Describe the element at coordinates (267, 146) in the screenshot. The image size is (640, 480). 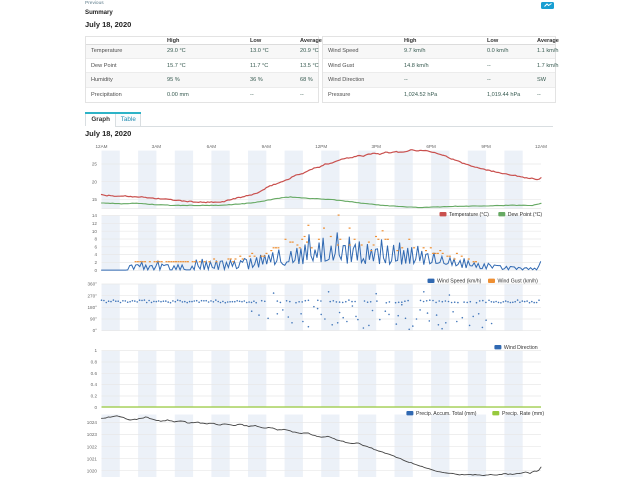
I see `svg-text: 9AM` at that location.